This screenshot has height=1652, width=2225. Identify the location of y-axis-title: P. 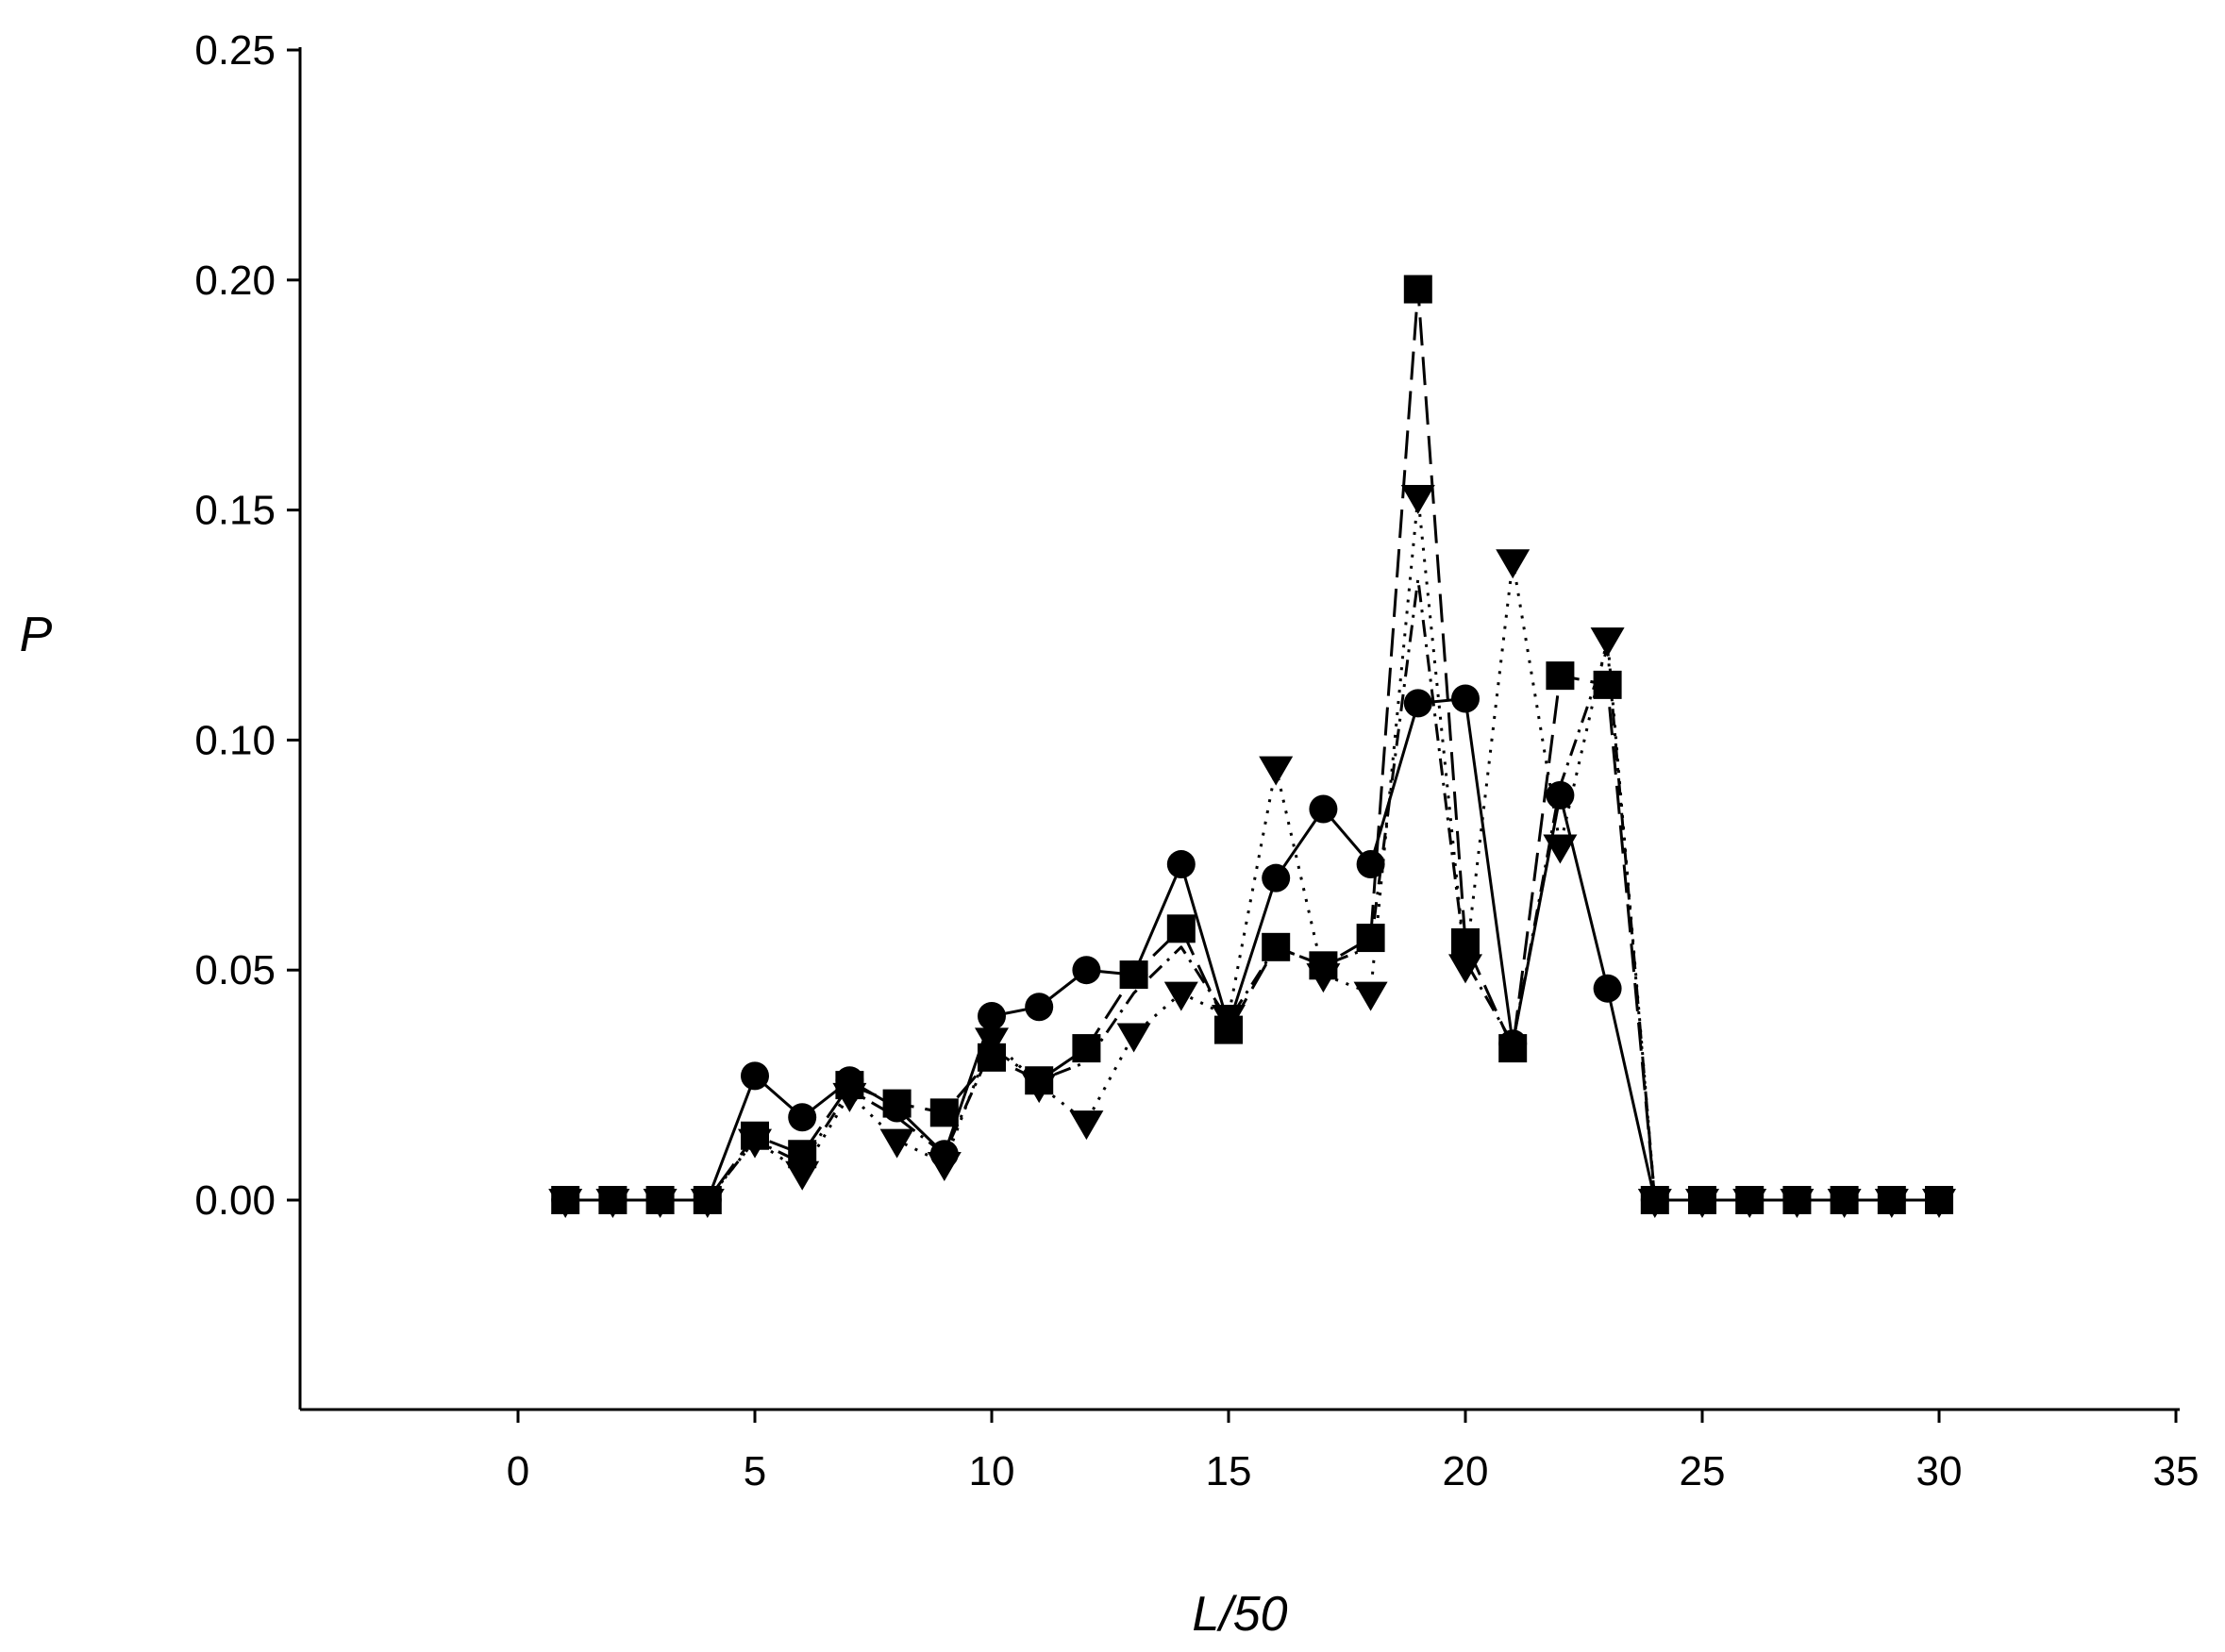
(36, 635).